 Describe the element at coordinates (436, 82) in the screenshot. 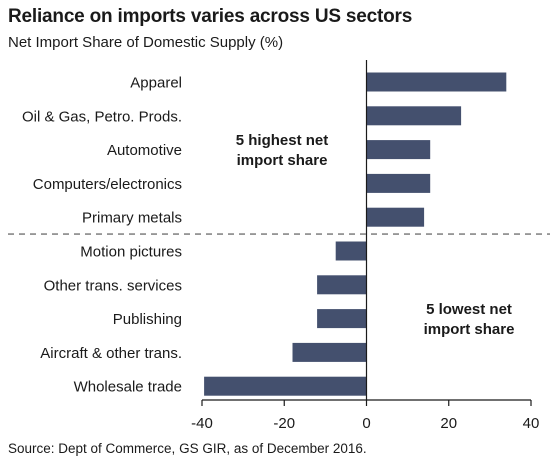

I see `bar-apparel` at that location.